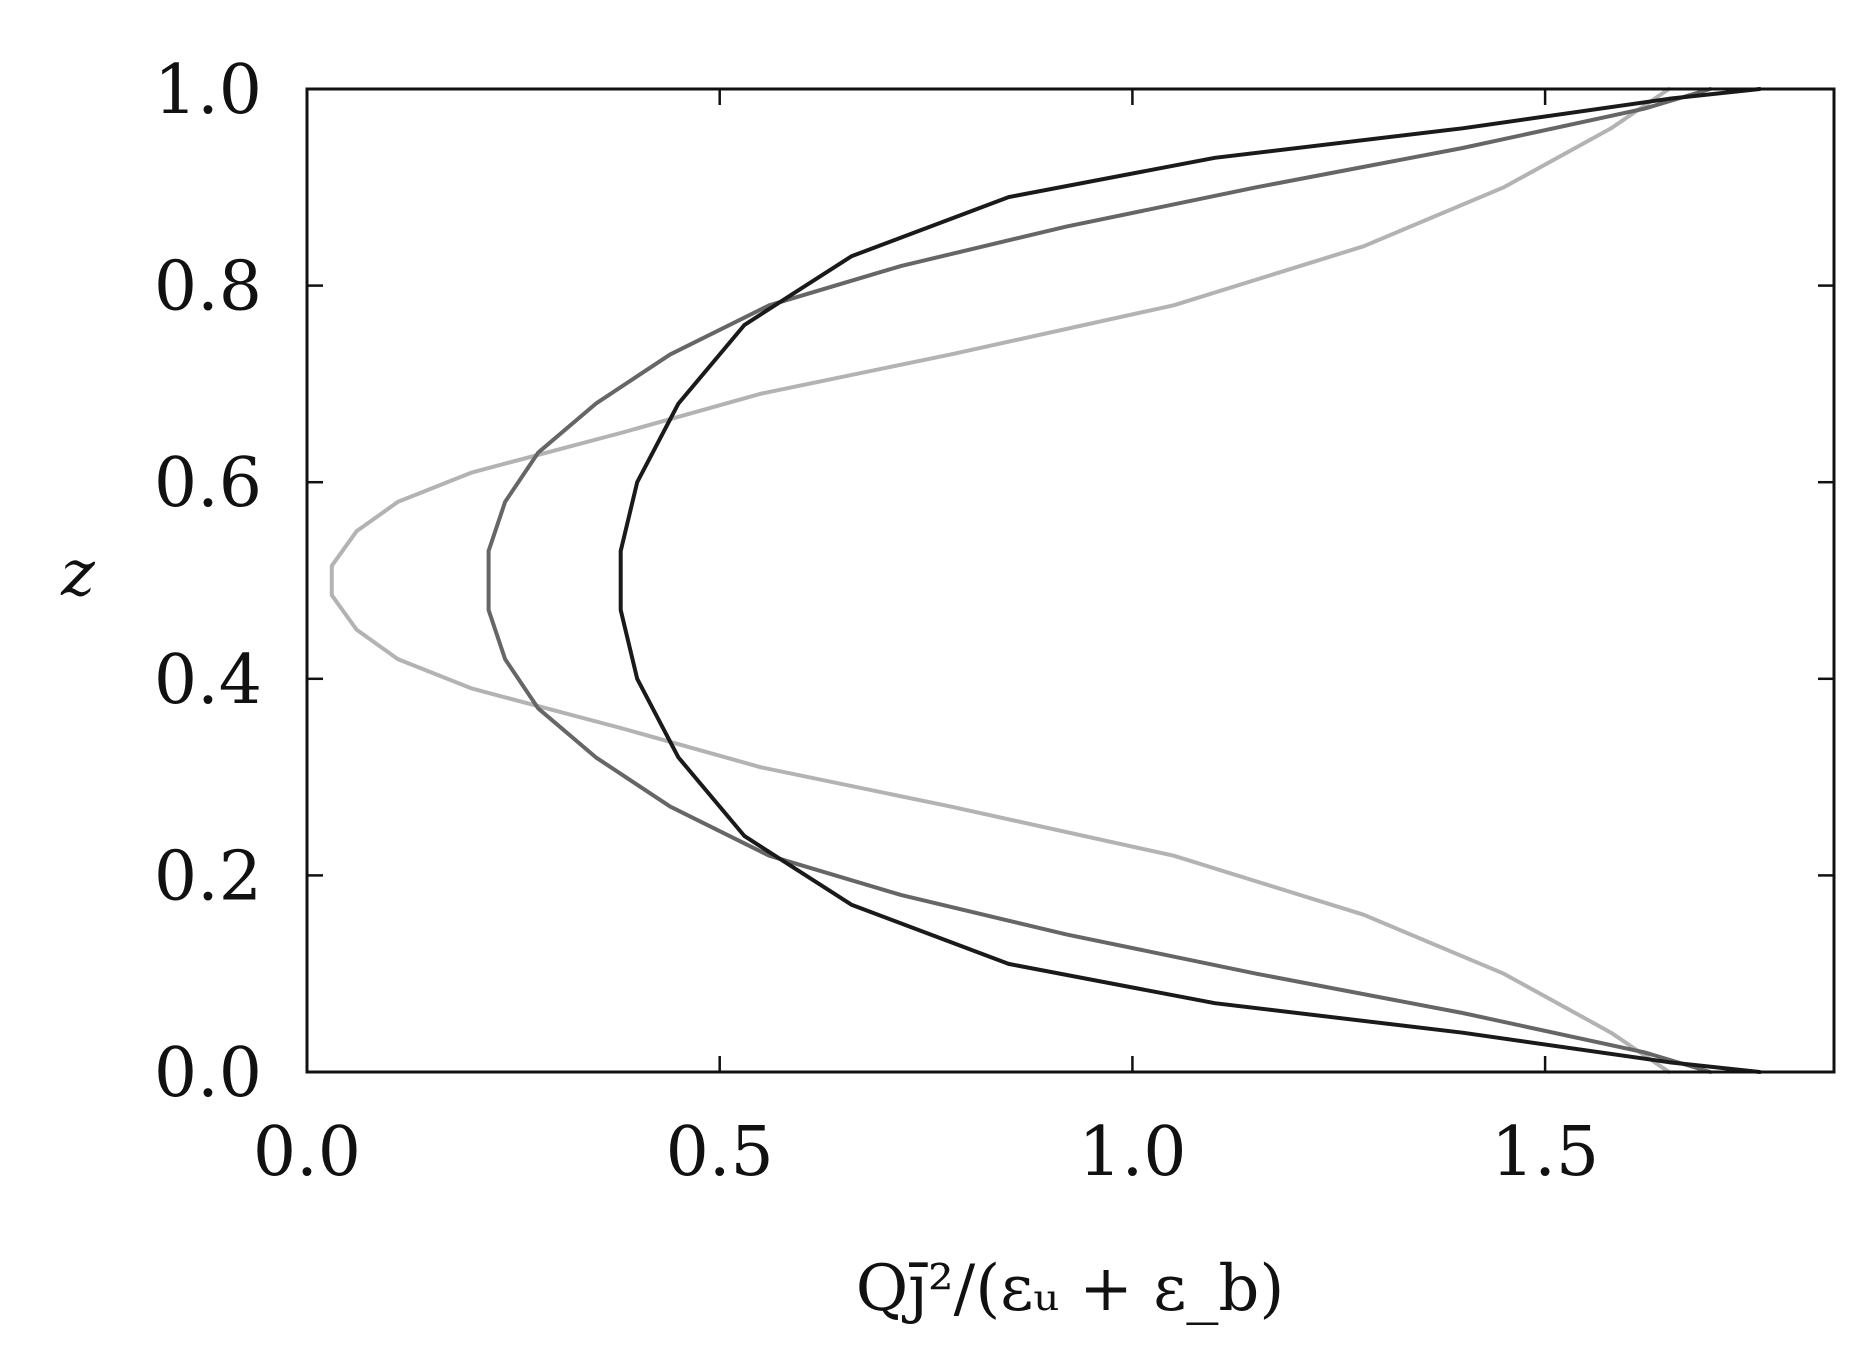 The height and width of the screenshot is (1369, 1873). Describe the element at coordinates (78, 574) in the screenshot. I see `y-axis-label: z` at that location.